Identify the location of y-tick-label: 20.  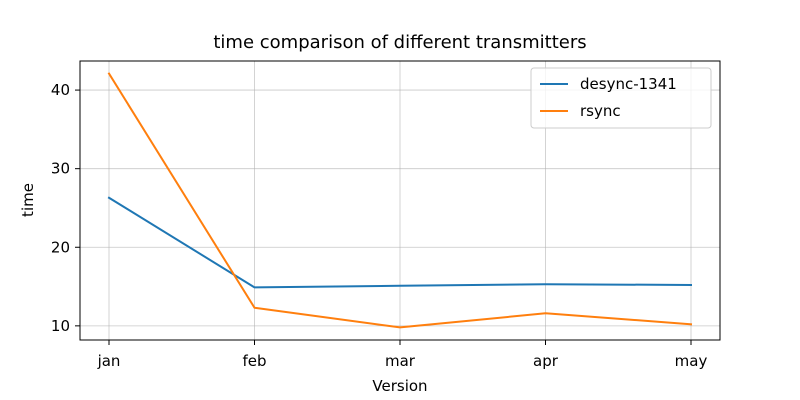
(60, 247).